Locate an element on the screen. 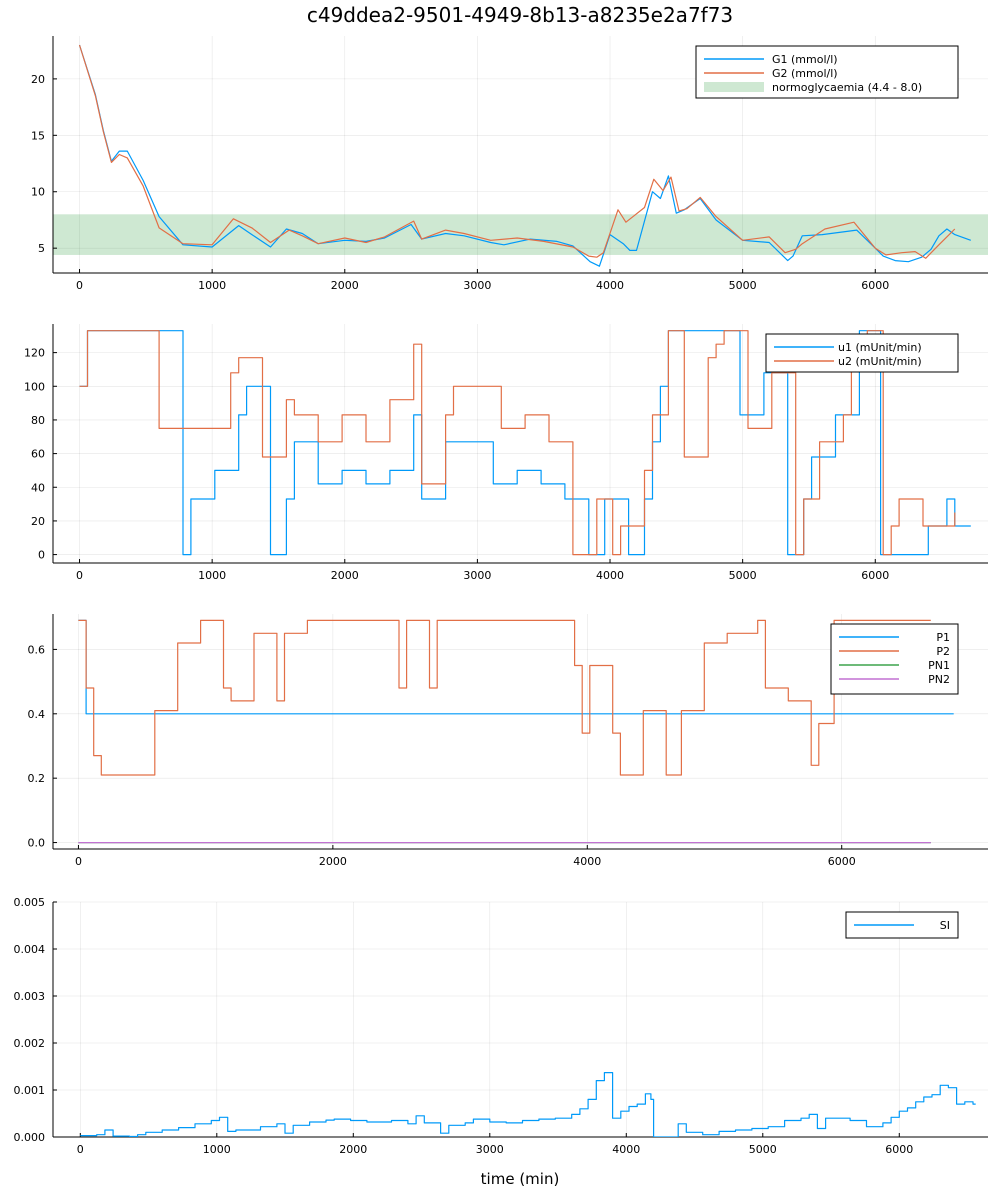  legend-swatch-band is located at coordinates (734, 87).